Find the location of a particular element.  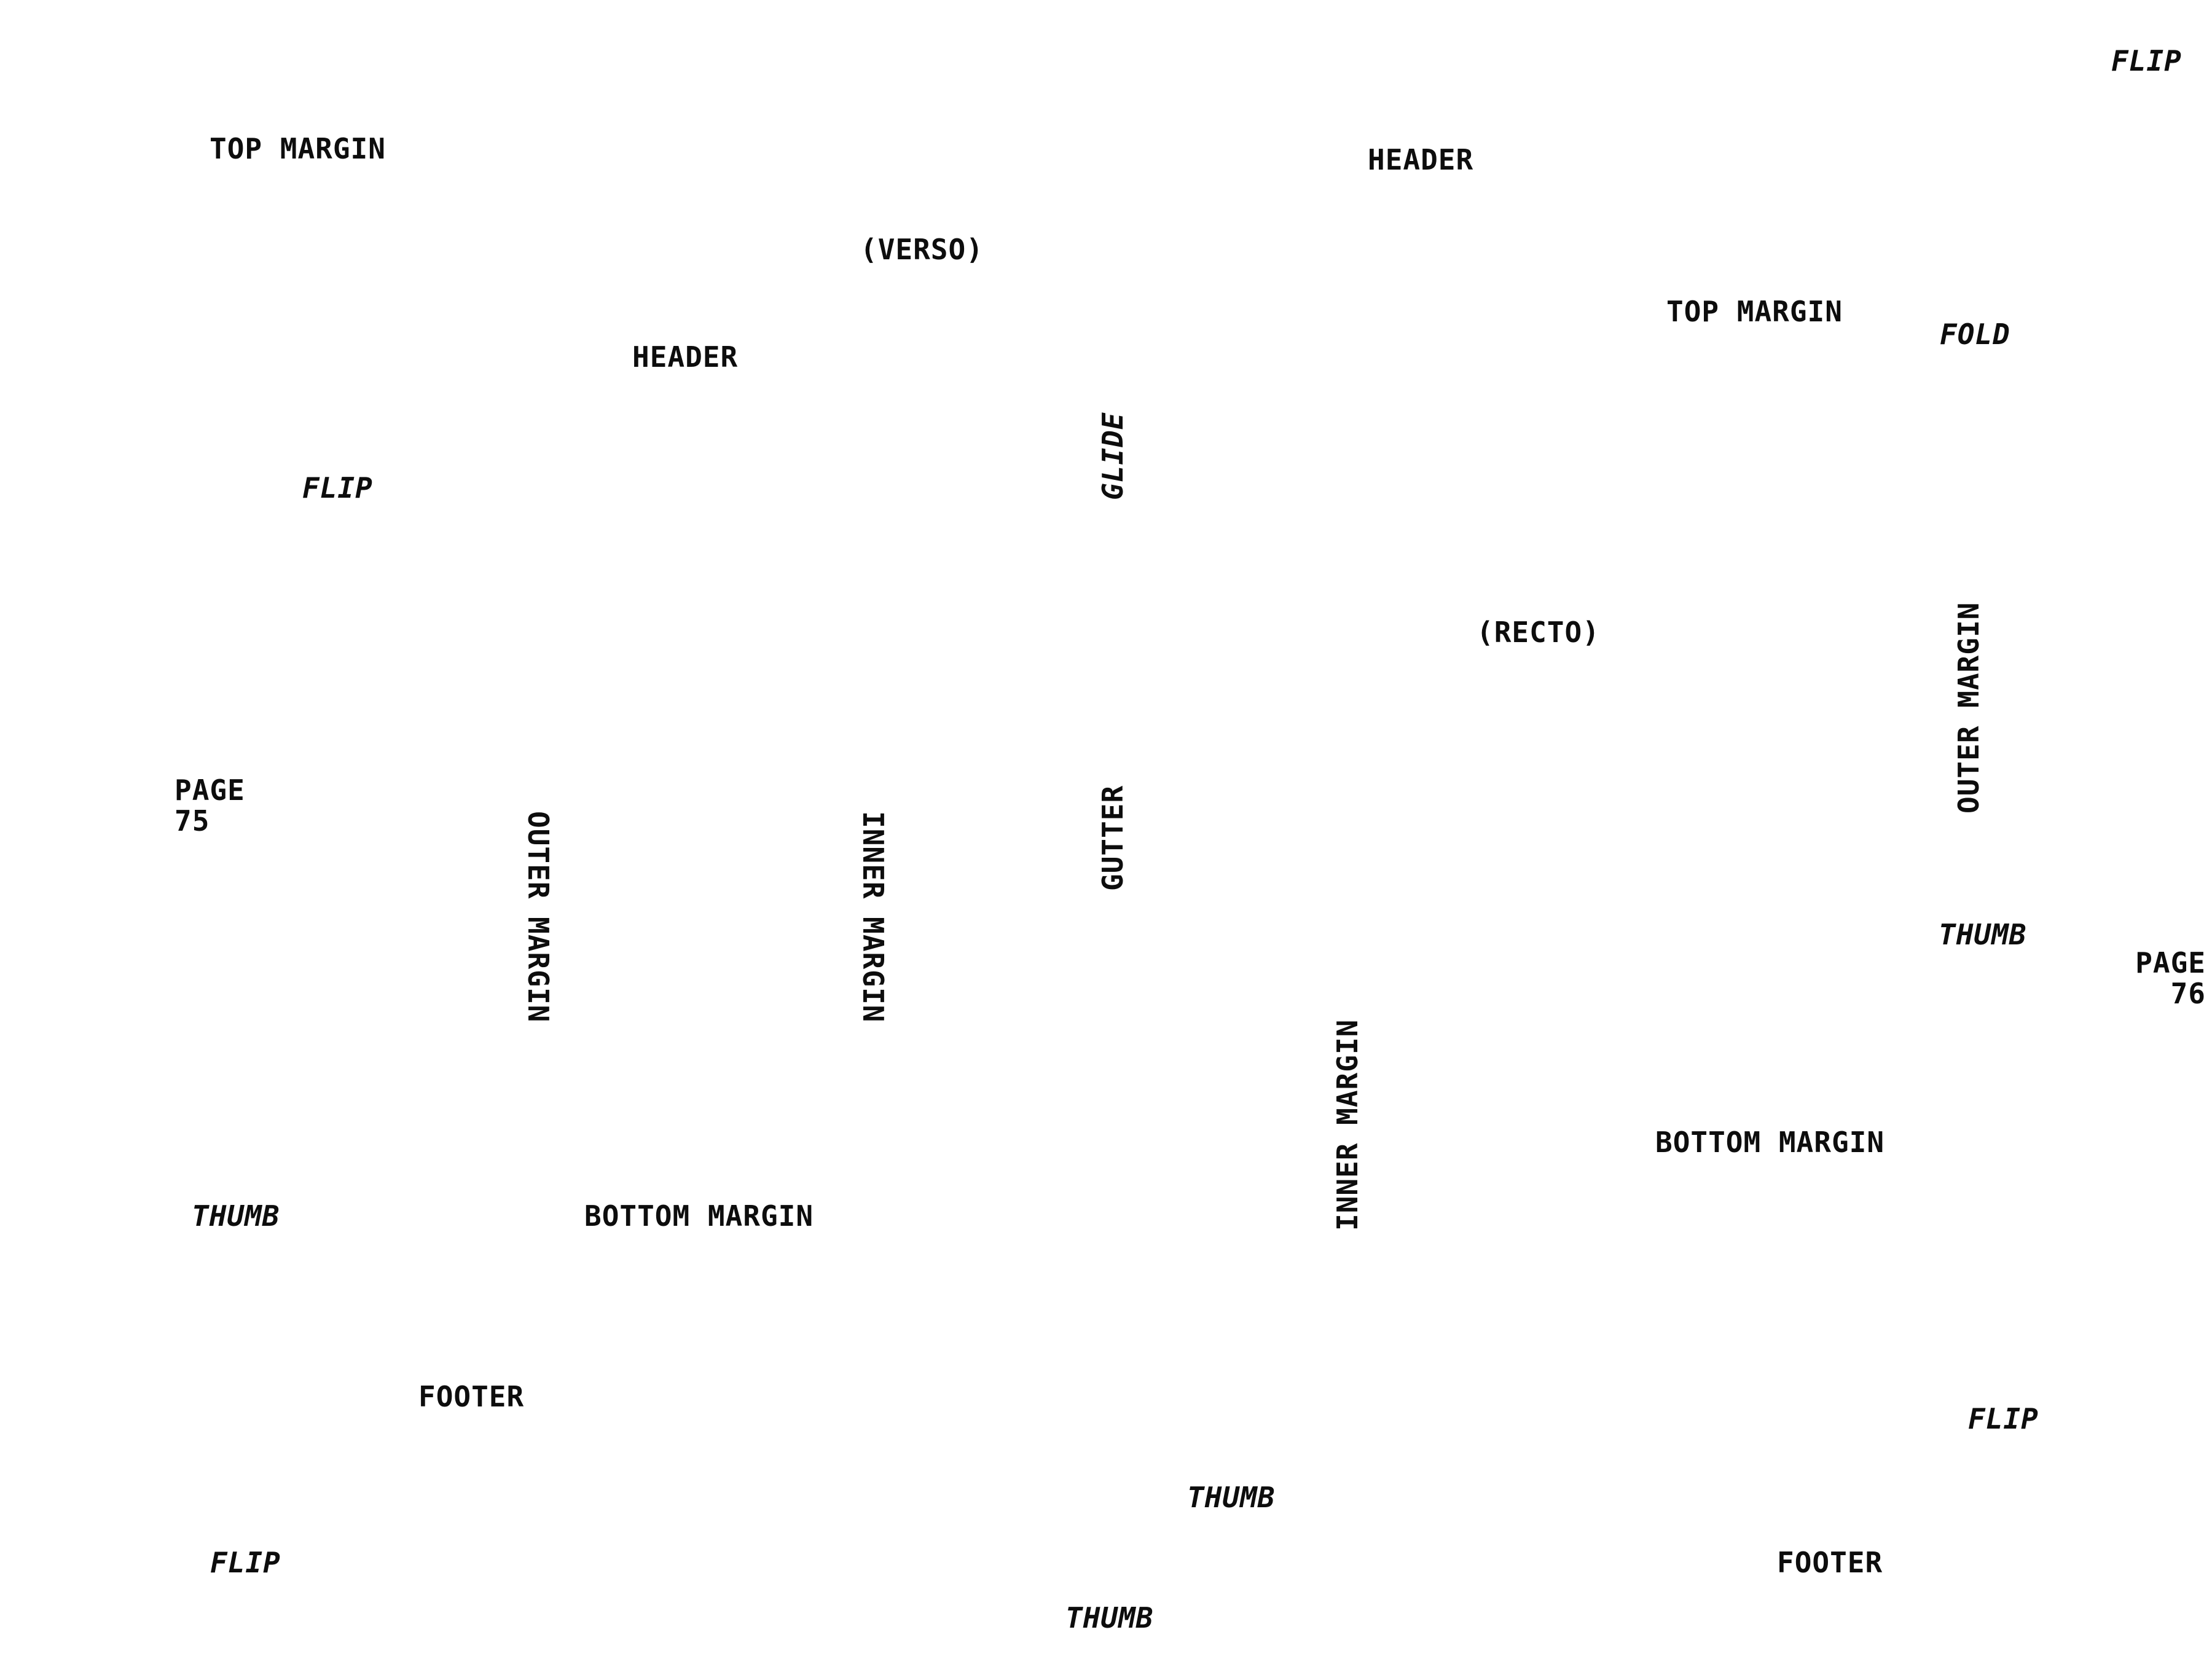

bottom-margin-label-right: BOTTOM MARGIN is located at coordinates (1770, 1142).